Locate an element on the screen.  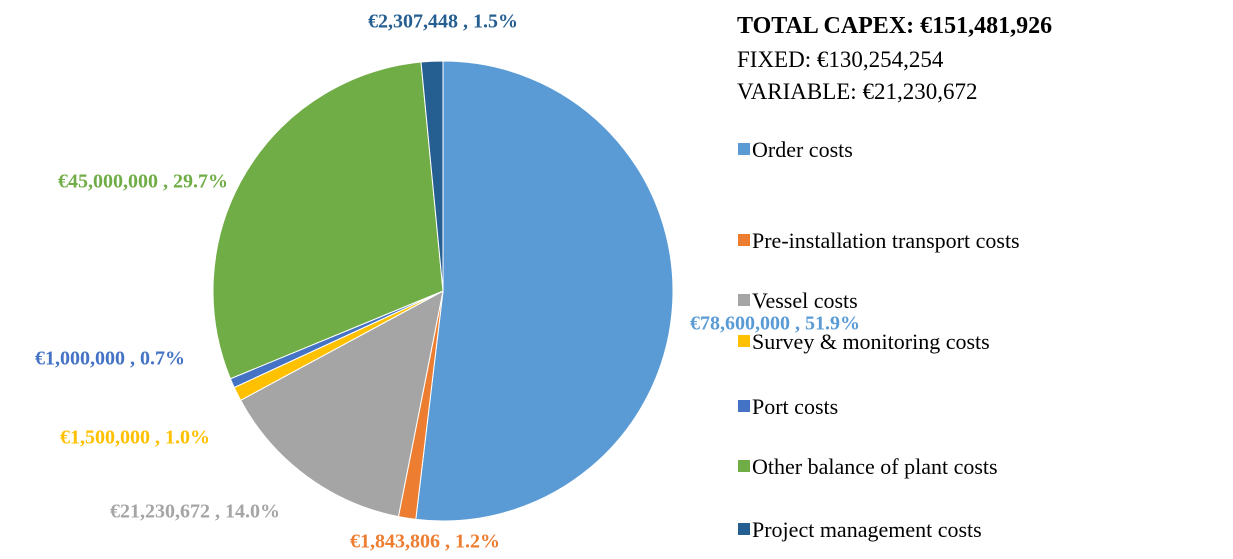
data-label: €21,230,672 , 14.0% is located at coordinates (195, 512).